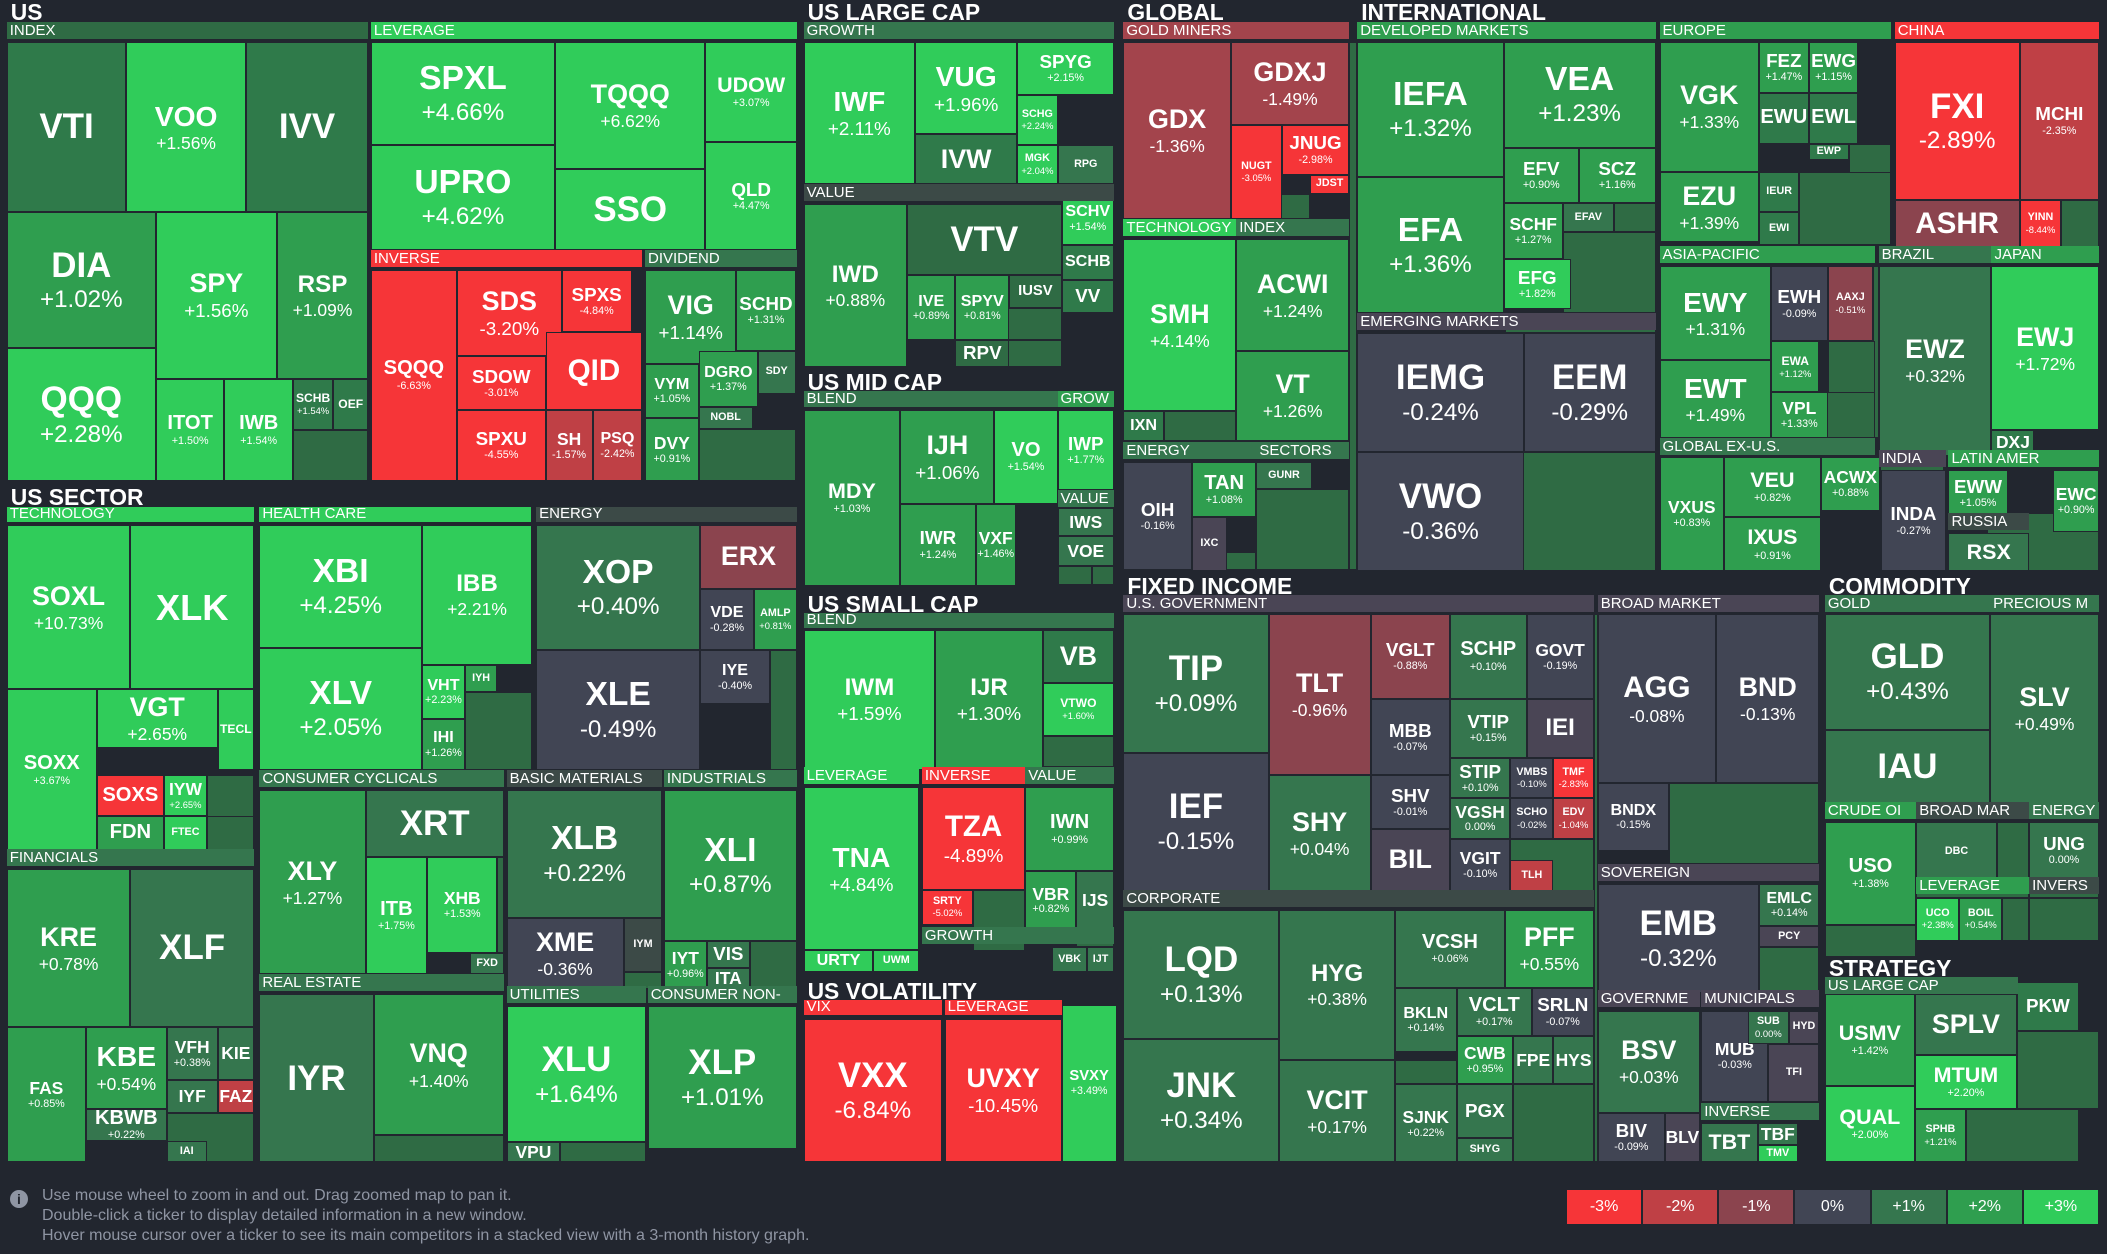 The height and width of the screenshot is (1254, 2107). Describe the element at coordinates (1095, 900) in the screenshot. I see `etf-tile-ijs: IJS` at that location.